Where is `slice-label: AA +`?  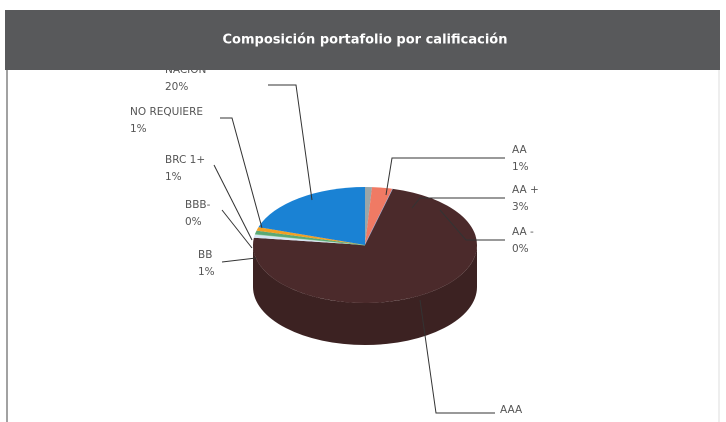 slice-label: AA + is located at coordinates (525, 190).